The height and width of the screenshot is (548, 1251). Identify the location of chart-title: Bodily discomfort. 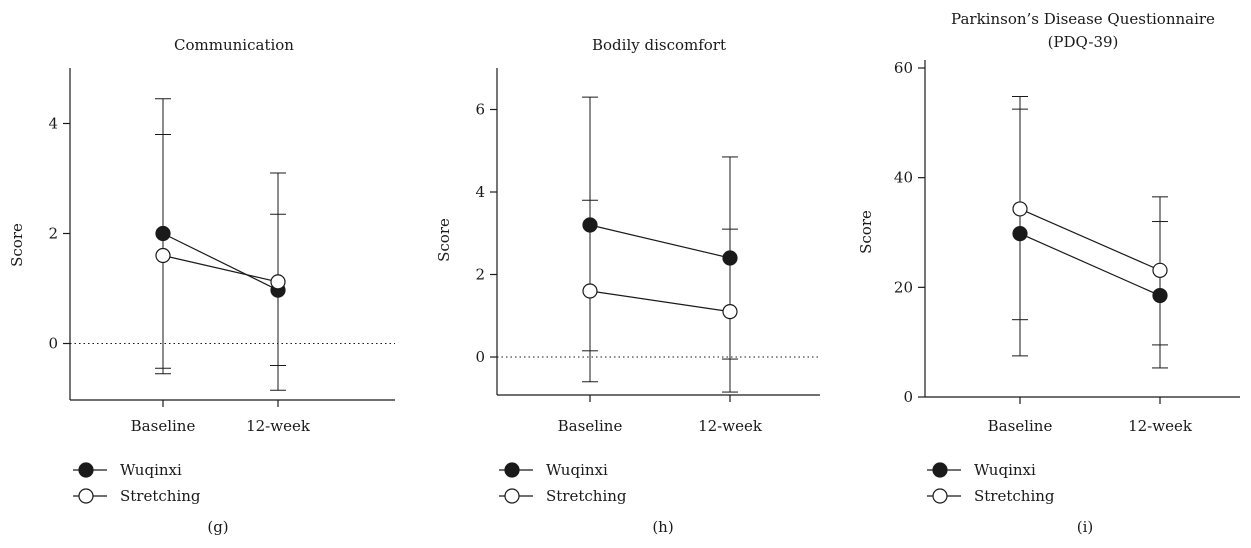
(659, 45).